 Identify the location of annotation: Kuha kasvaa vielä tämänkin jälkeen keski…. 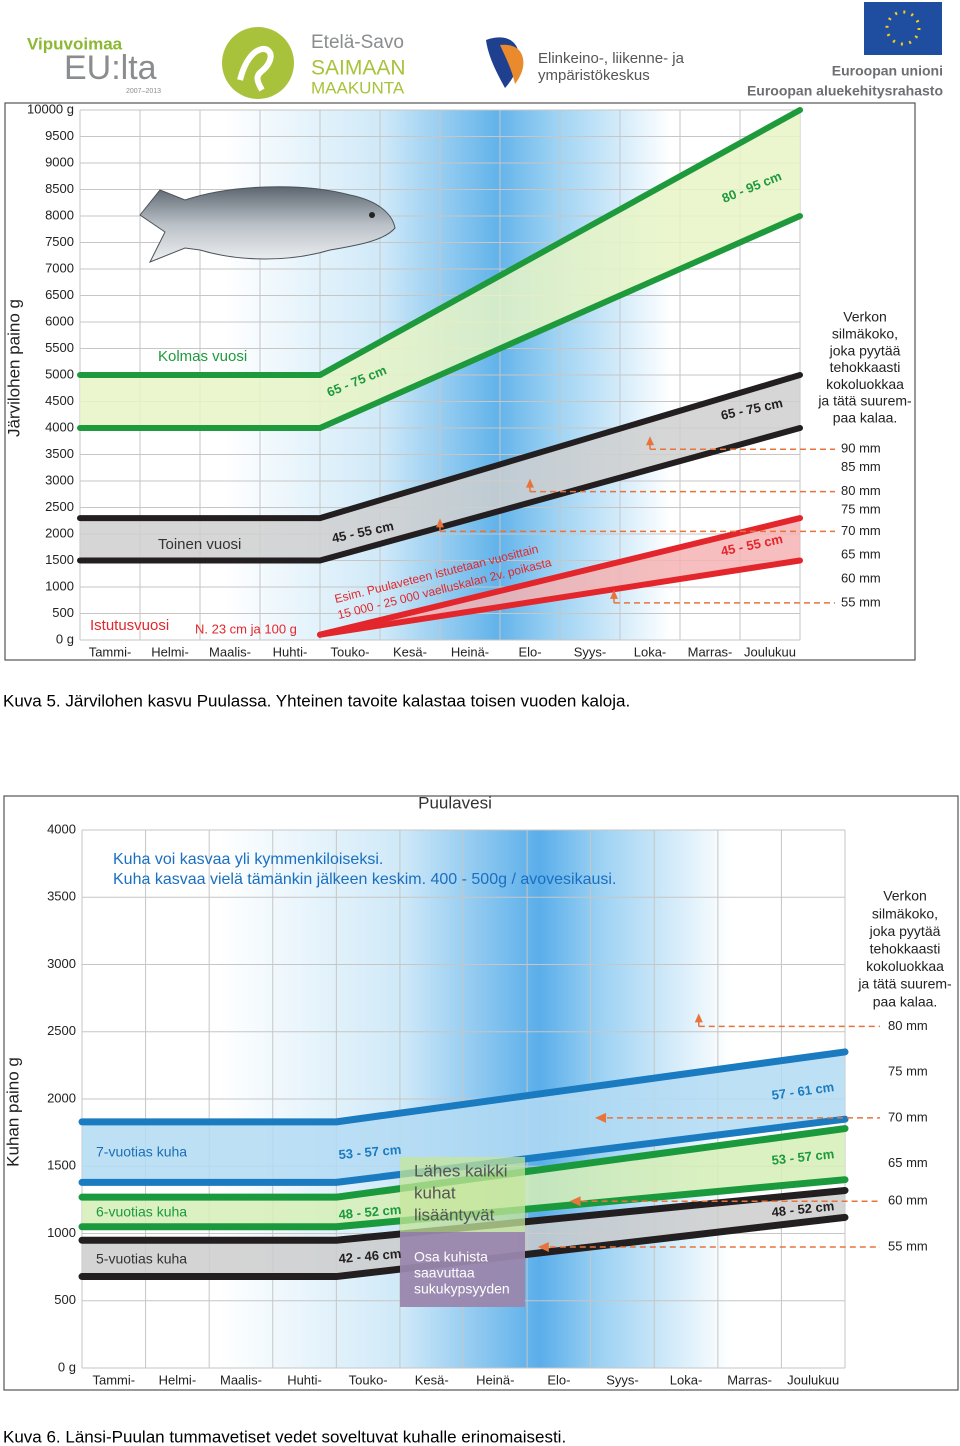
(364, 879).